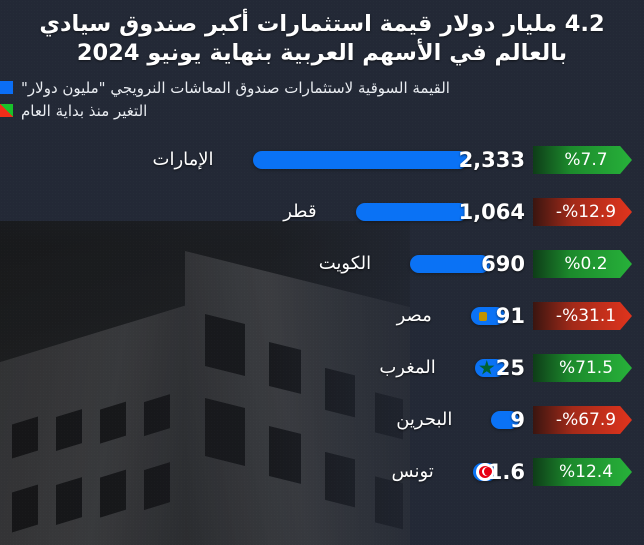 The image size is (644, 545). Describe the element at coordinates (183, 159) in the screenshot. I see `country-label: الإمارات` at that location.